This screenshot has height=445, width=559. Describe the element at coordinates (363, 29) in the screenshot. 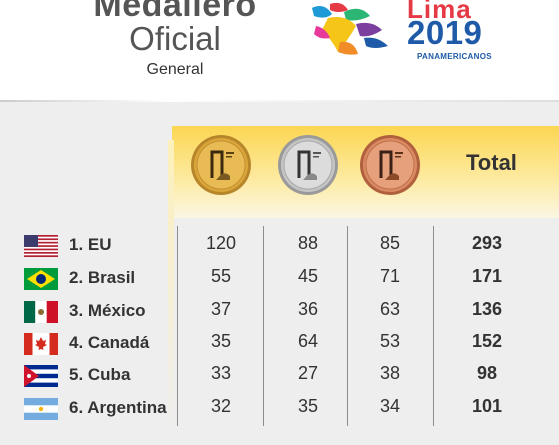

I see `lima-2019-emblem-icon` at that location.